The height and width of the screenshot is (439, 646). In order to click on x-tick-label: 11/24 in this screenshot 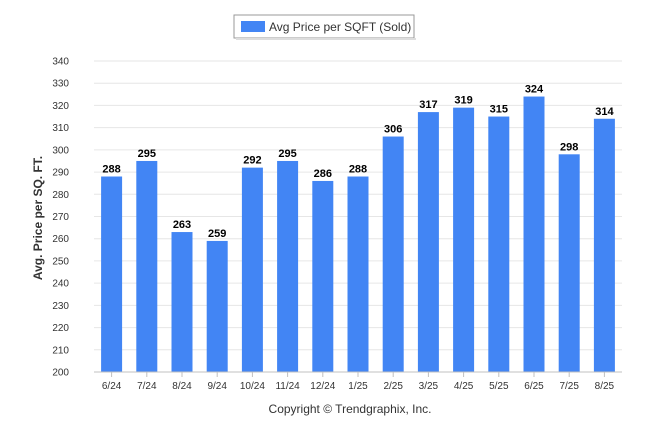, I will do `click(287, 386)`.